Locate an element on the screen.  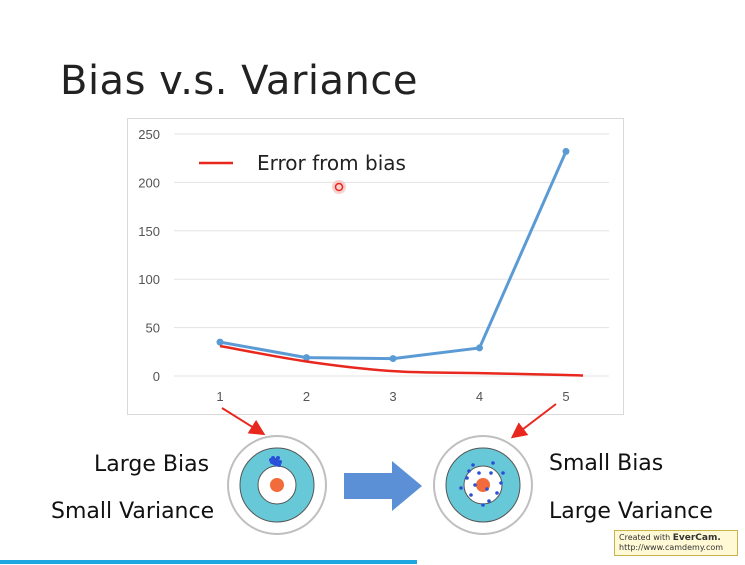
legend-label-bias: Error from bias is located at coordinates (331, 163).